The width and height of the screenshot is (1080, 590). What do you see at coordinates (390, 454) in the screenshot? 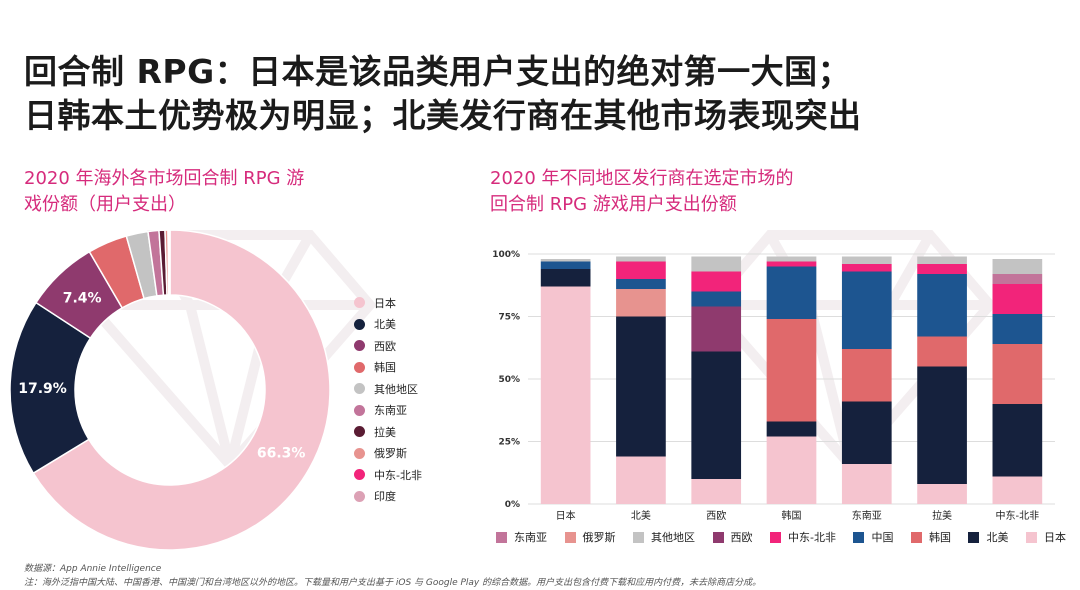
I see `pie-legend-label-7: 俄罗斯` at bounding box center [390, 454].